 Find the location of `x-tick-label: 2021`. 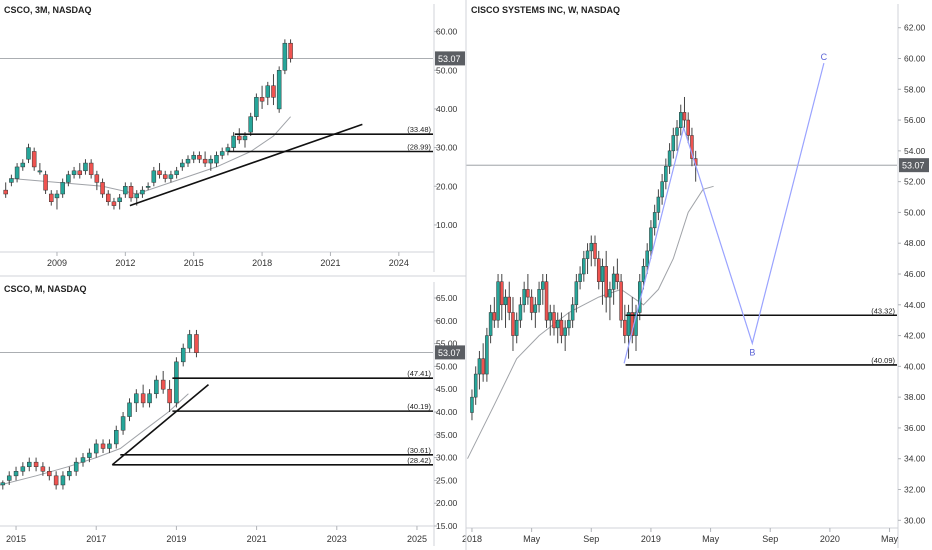

x-tick-label: 2021 is located at coordinates (257, 539).